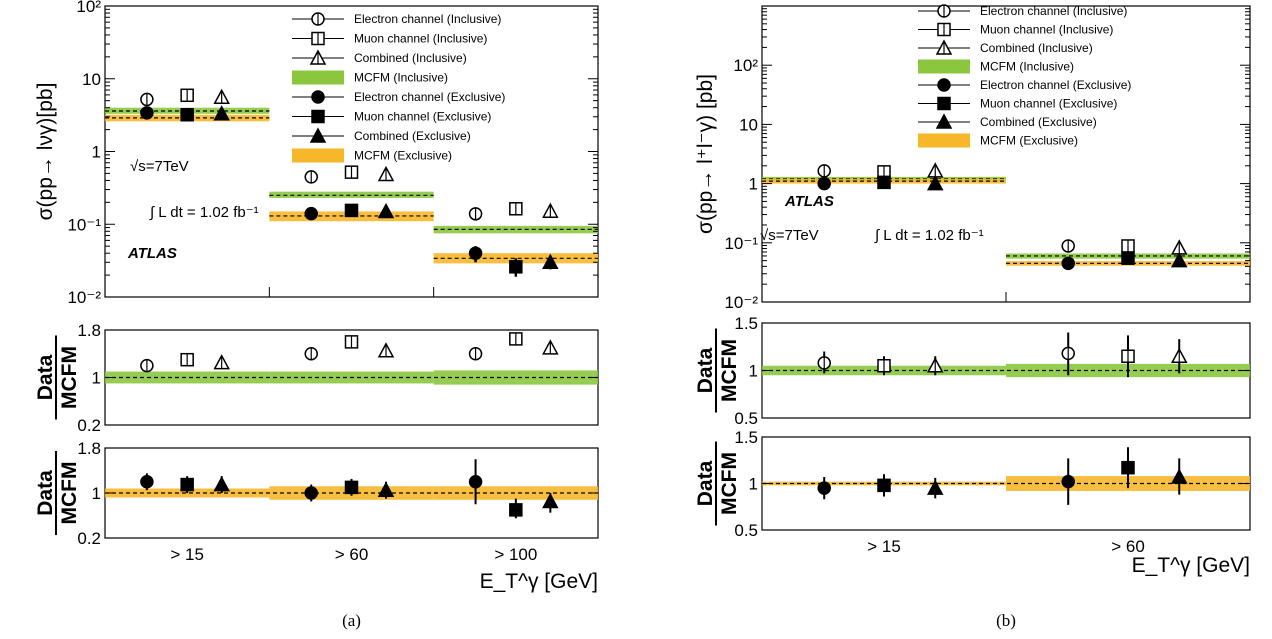 The image size is (1272, 639). Describe the element at coordinates (45, 152) in the screenshot. I see `y-axis-title: σ(pp→ lνγ)[pb]` at that location.